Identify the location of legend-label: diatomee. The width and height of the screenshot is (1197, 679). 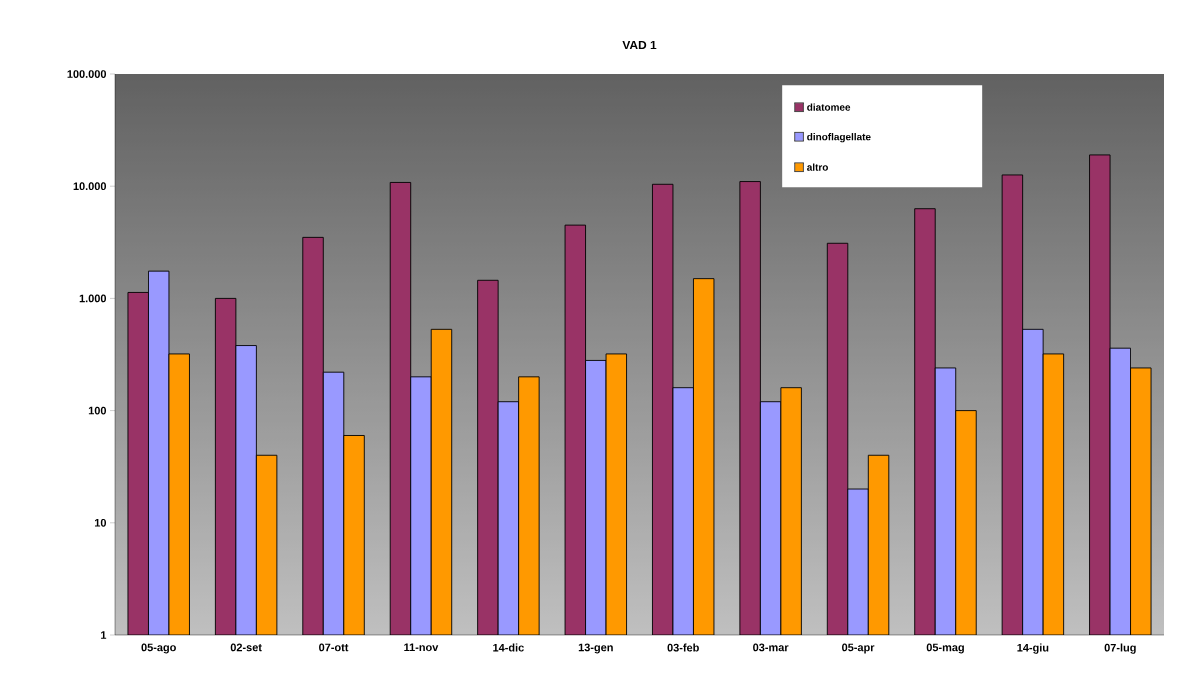
(829, 107).